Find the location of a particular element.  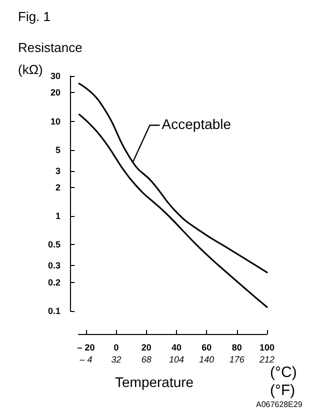

text: (°C) is located at coordinates (283, 372).